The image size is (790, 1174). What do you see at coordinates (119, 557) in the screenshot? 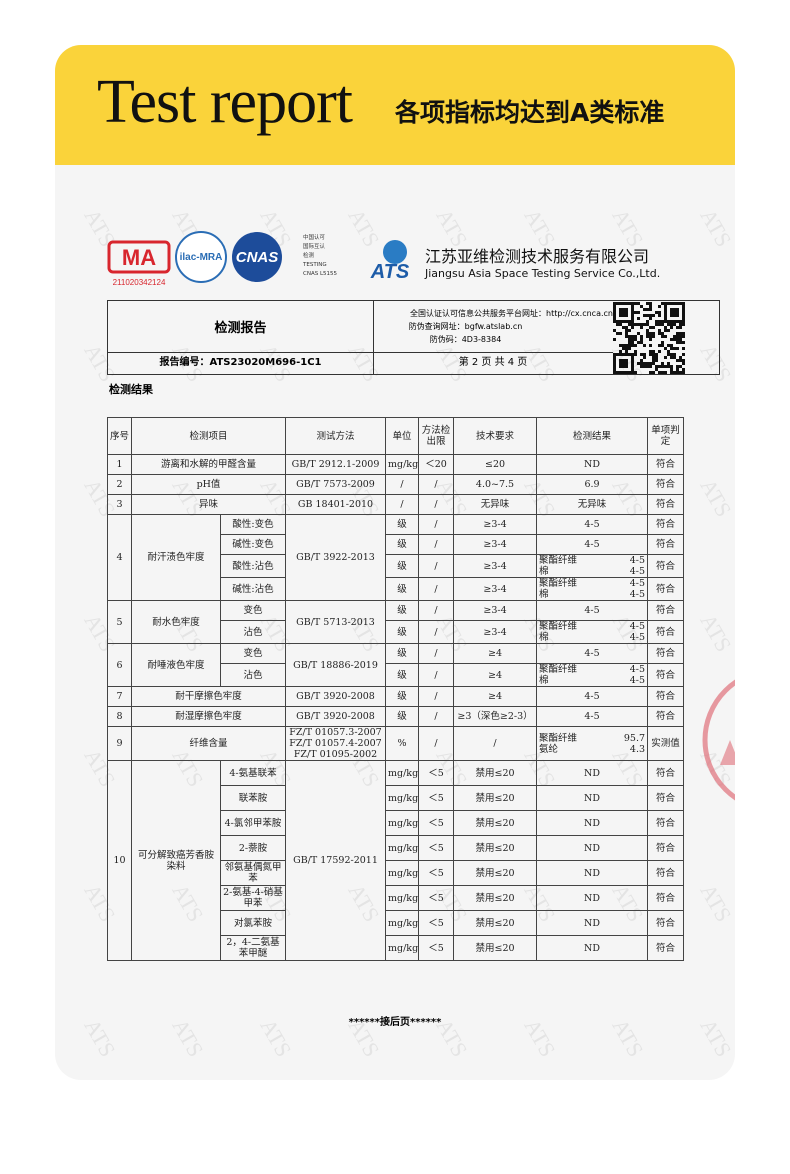
I see `no-cell: 4` at bounding box center [119, 557].